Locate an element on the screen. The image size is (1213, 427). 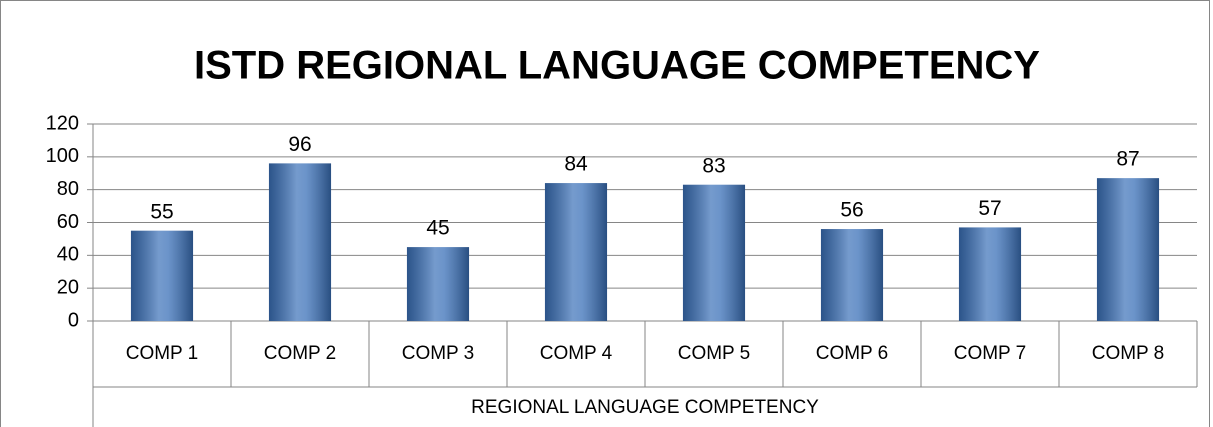
value-label: 96 is located at coordinates (299, 144).